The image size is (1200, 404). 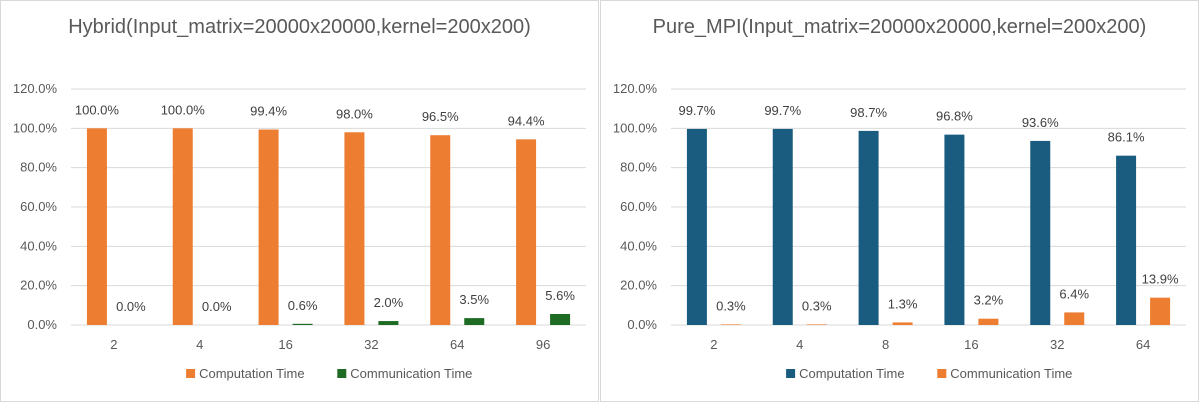 I want to click on data-label: 93.6%, so click(x=1040, y=122).